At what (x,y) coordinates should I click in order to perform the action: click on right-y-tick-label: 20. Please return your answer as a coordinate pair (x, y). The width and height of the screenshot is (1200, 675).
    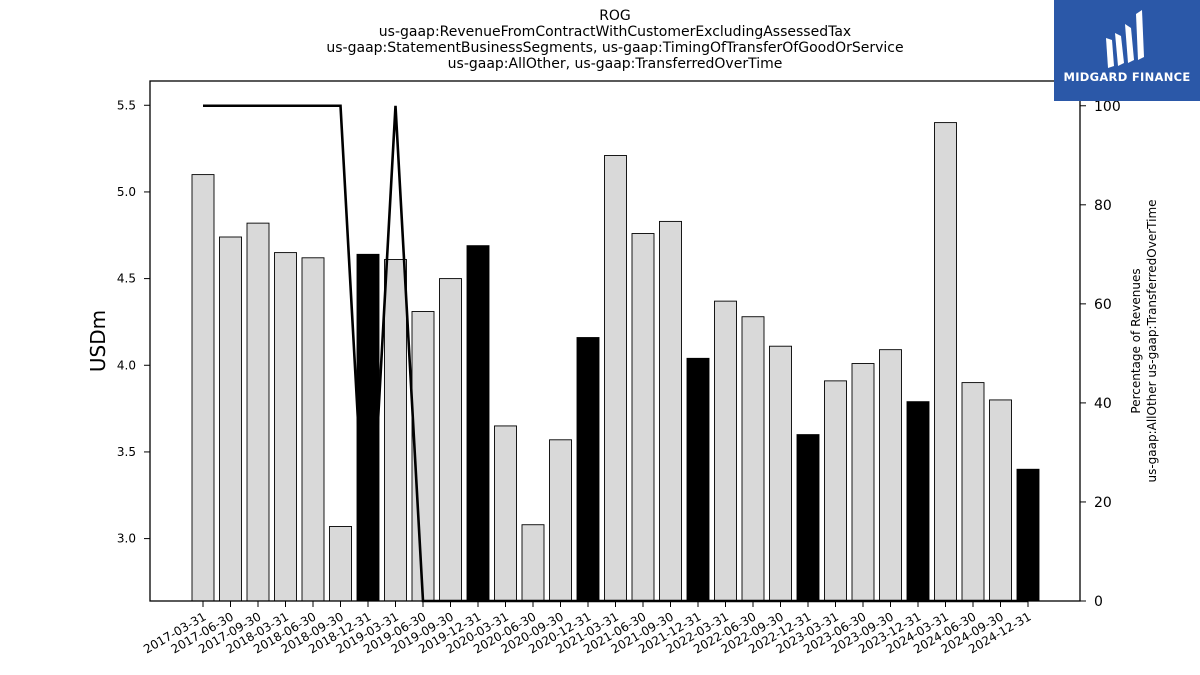
    Looking at the image, I should click on (1103, 503).